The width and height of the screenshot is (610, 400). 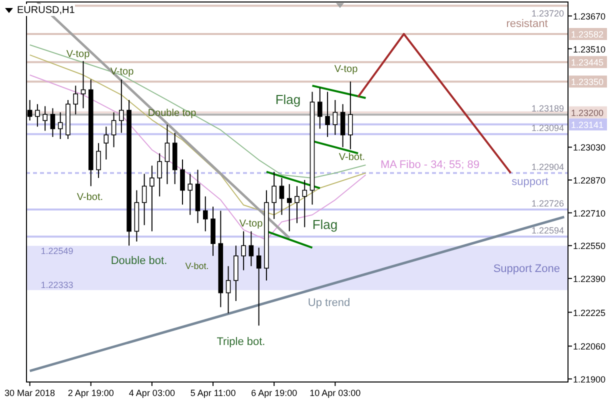 I want to click on ref-line-label: 1.23189, so click(x=547, y=109).